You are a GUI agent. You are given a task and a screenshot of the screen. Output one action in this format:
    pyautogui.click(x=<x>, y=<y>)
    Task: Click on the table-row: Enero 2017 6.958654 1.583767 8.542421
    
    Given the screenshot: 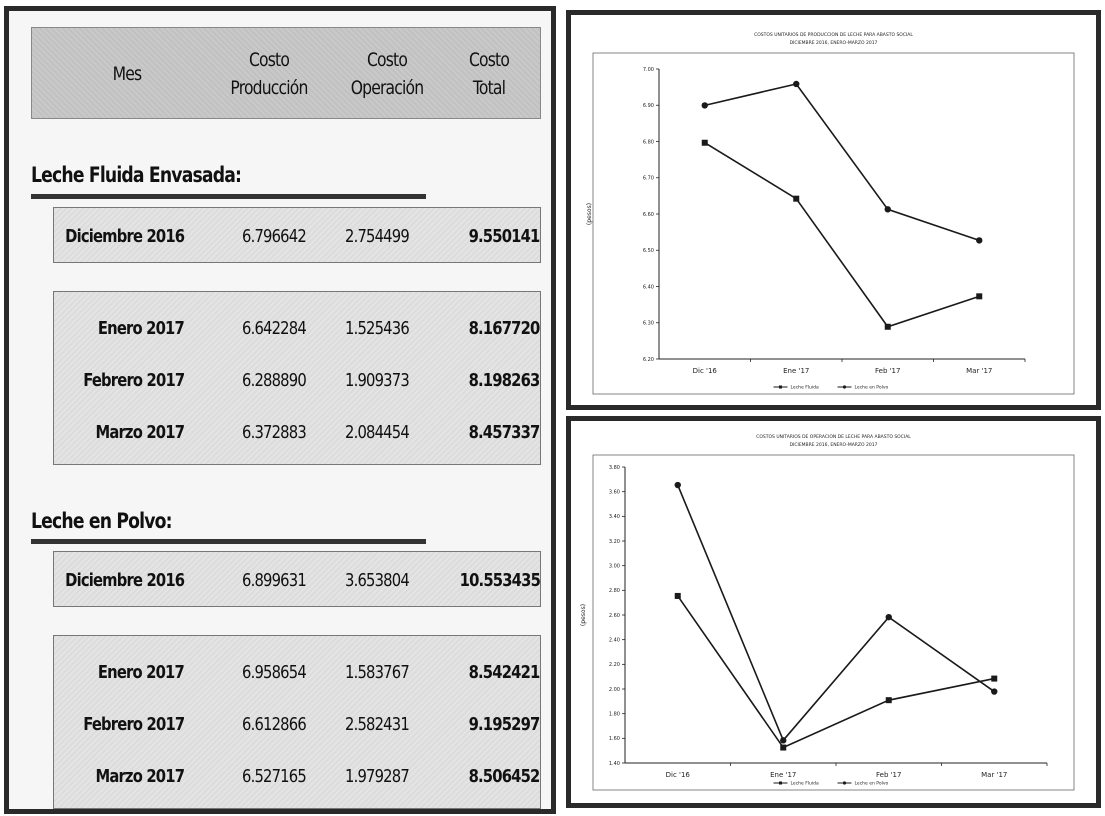 What is the action you would take?
    pyautogui.click(x=298, y=672)
    